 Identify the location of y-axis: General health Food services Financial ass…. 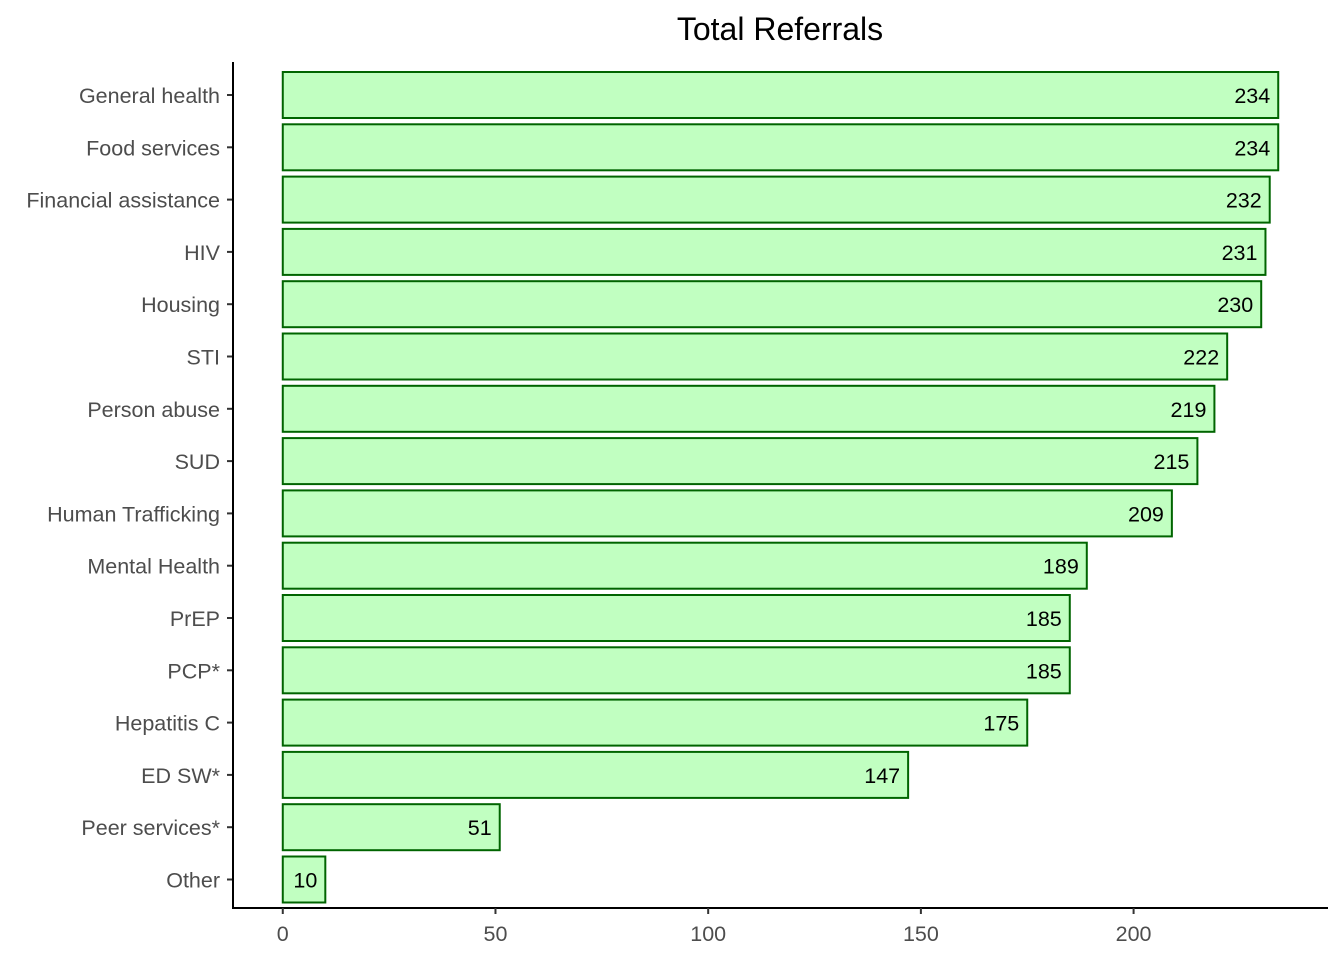
(130, 485).